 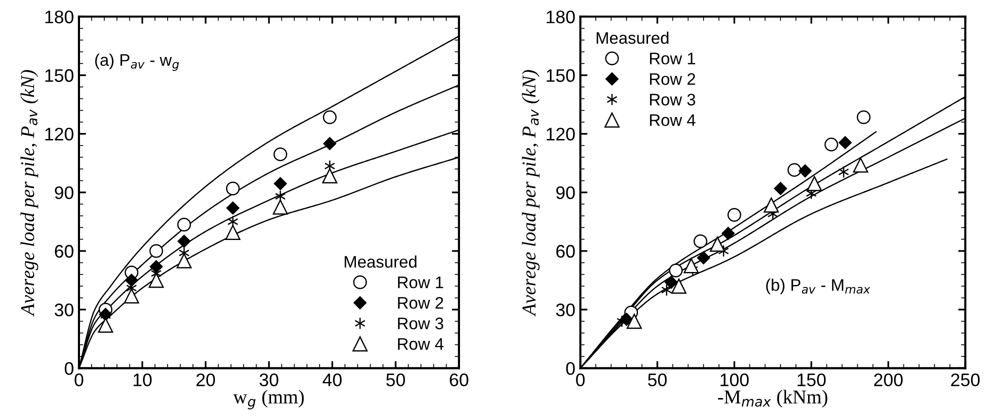 What do you see at coordinates (332, 380) in the screenshot?
I see `x-tick-label: 40` at bounding box center [332, 380].